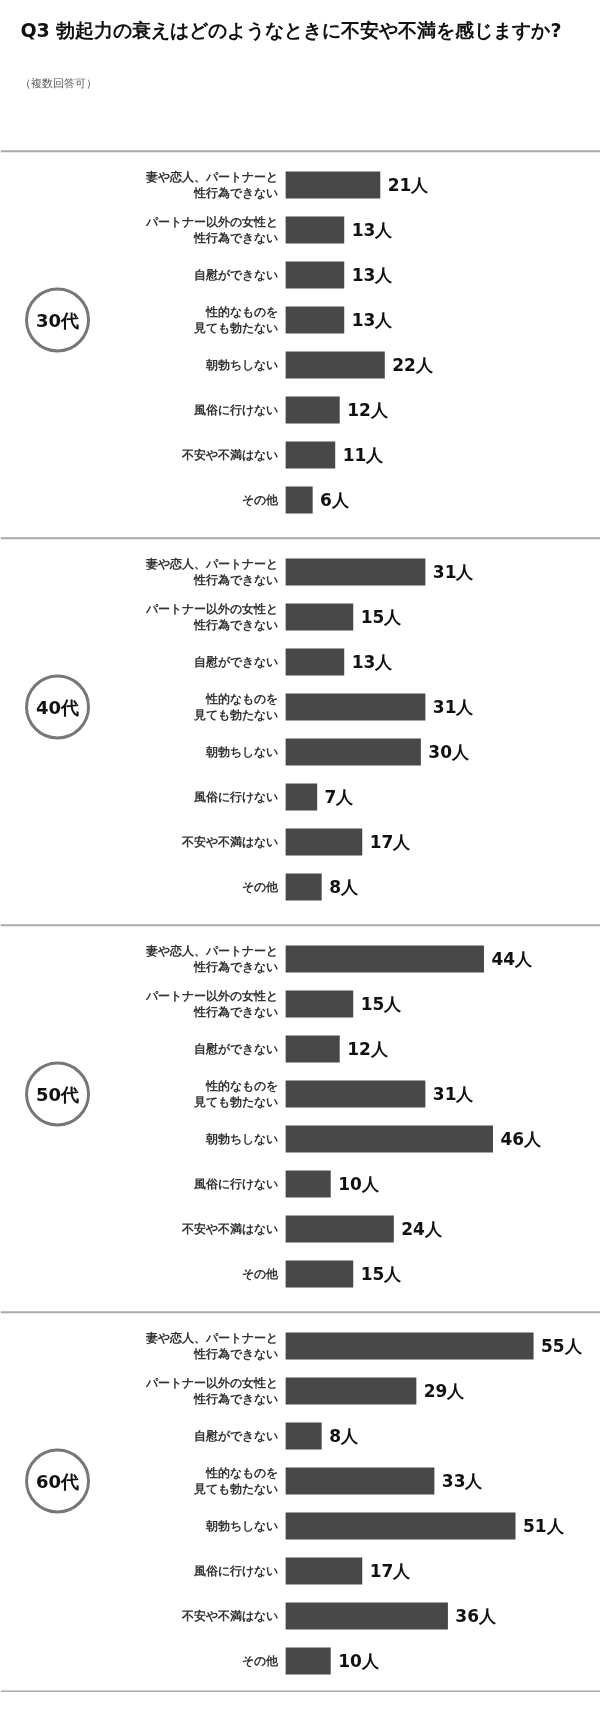  I want to click on data-label: 21人, so click(408, 185).